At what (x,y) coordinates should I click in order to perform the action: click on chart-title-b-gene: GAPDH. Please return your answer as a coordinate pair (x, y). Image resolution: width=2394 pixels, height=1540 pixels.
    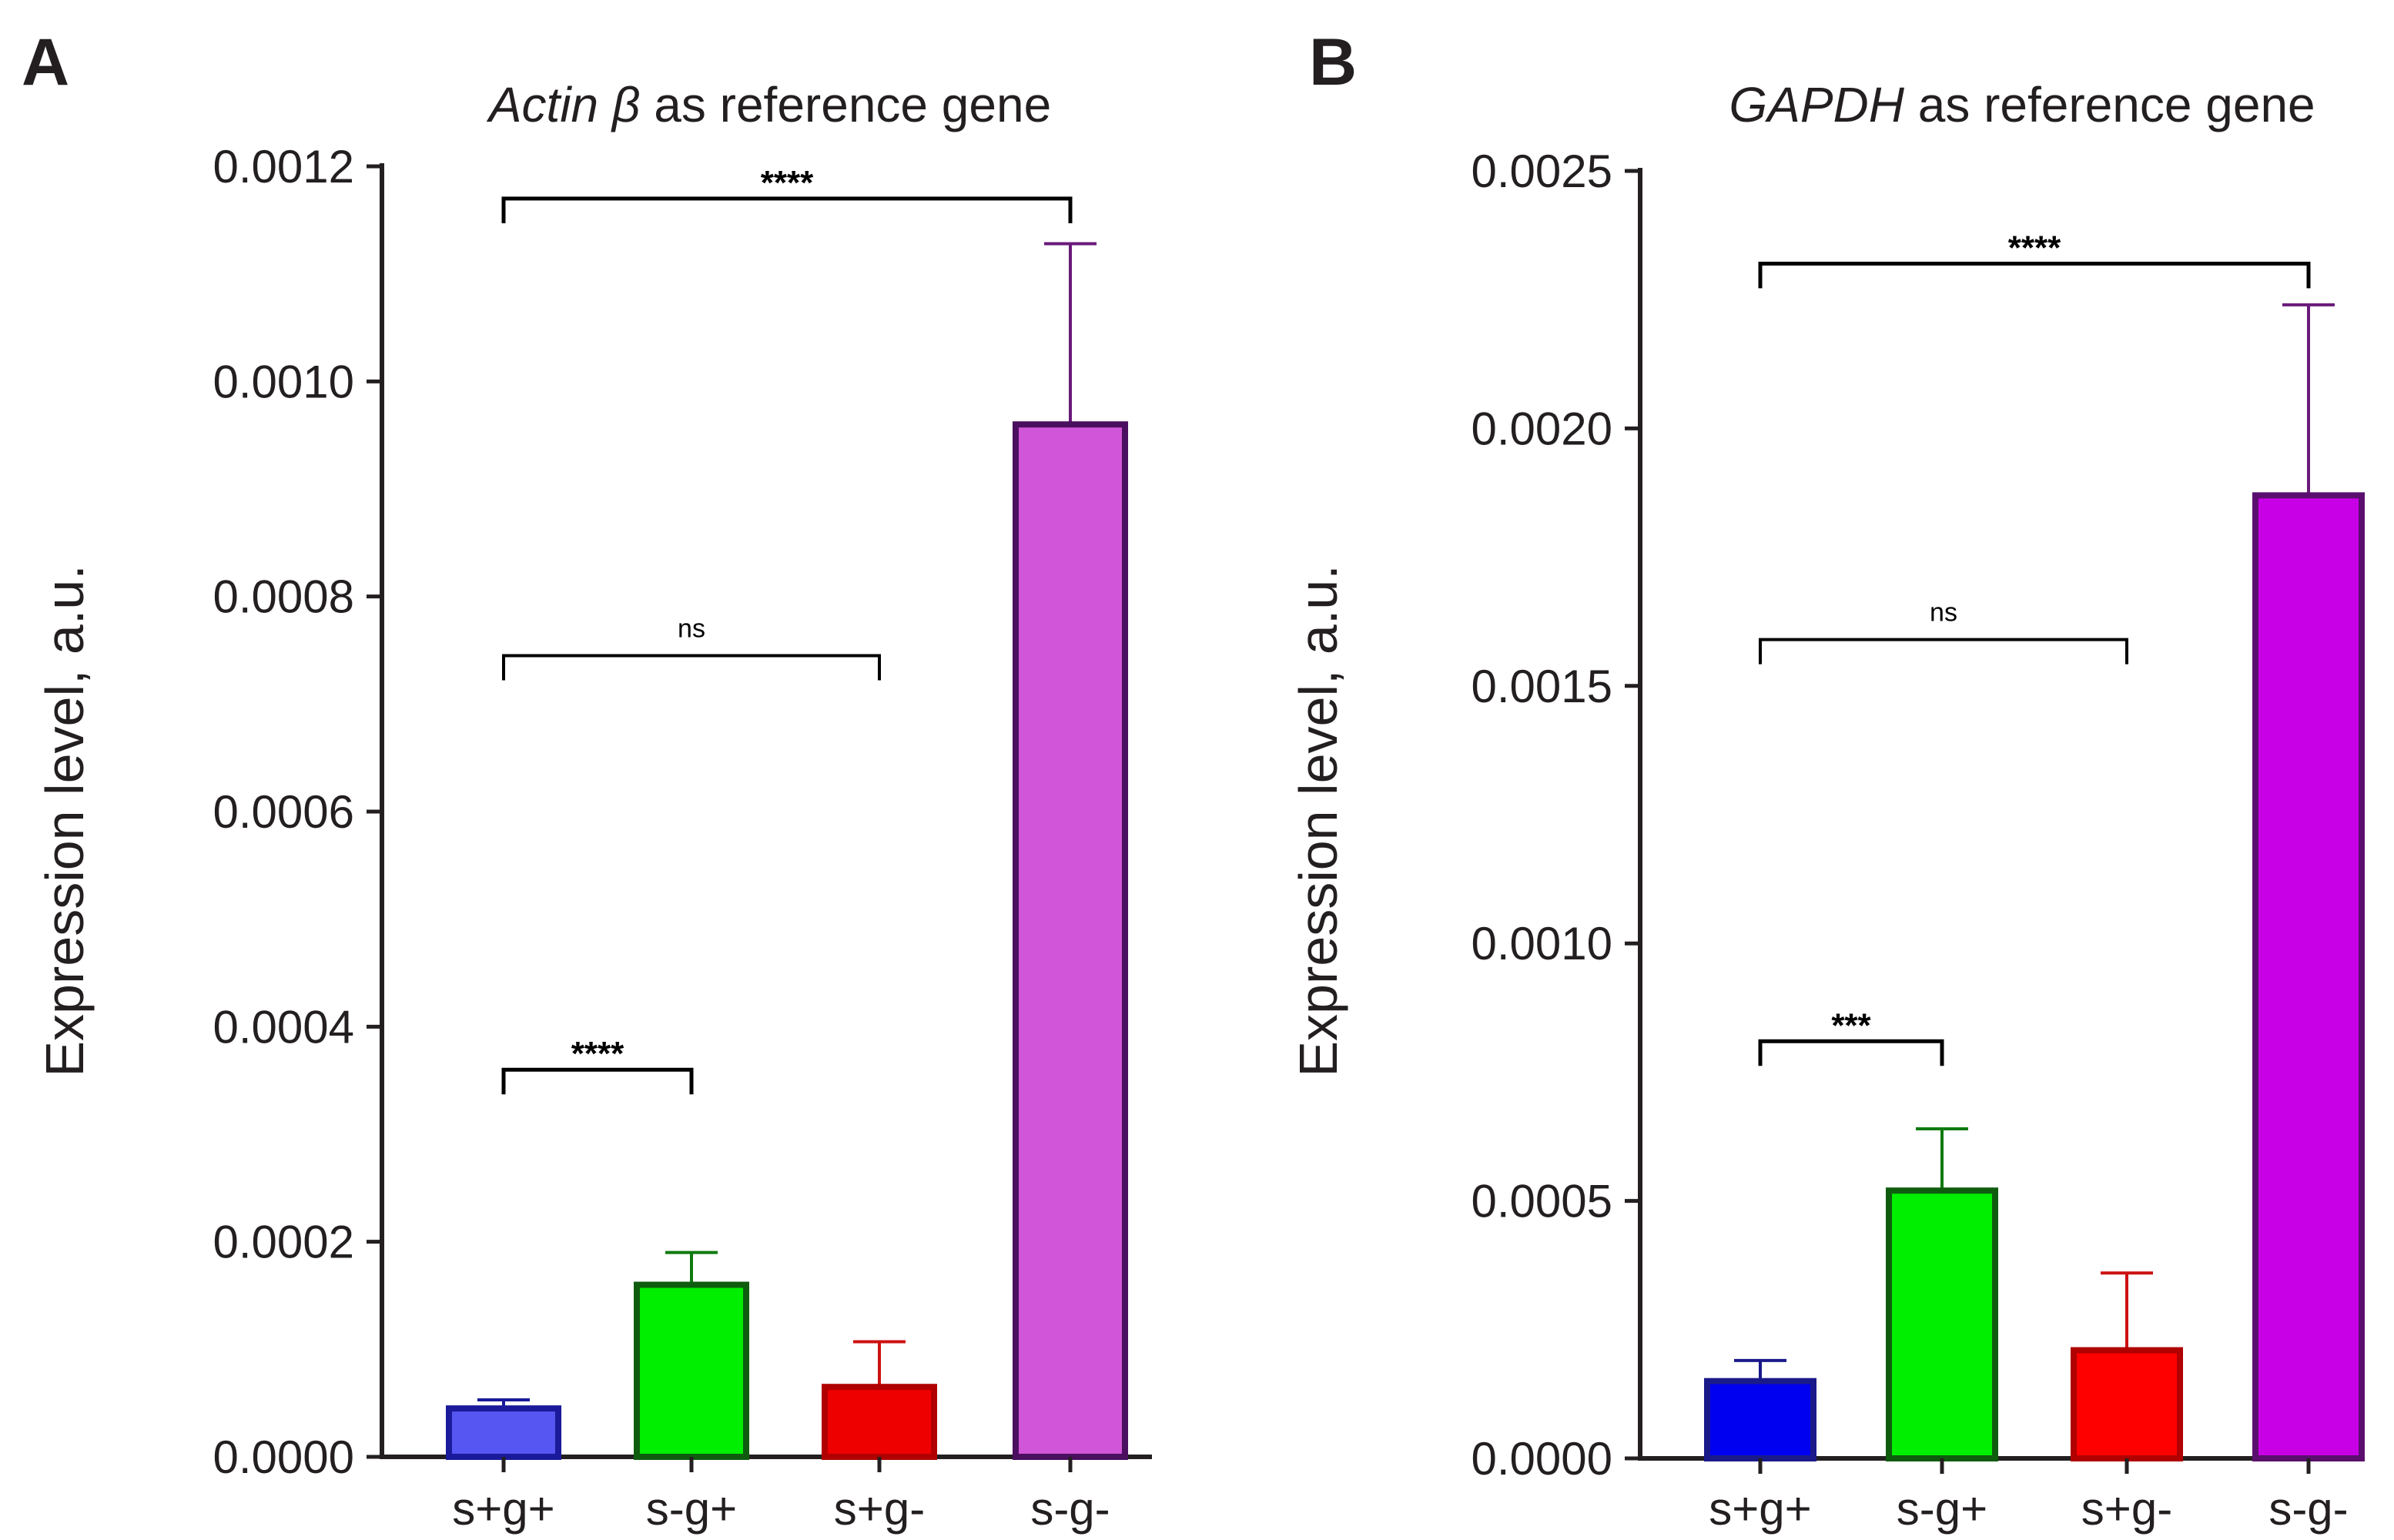
    Looking at the image, I should click on (1817, 105).